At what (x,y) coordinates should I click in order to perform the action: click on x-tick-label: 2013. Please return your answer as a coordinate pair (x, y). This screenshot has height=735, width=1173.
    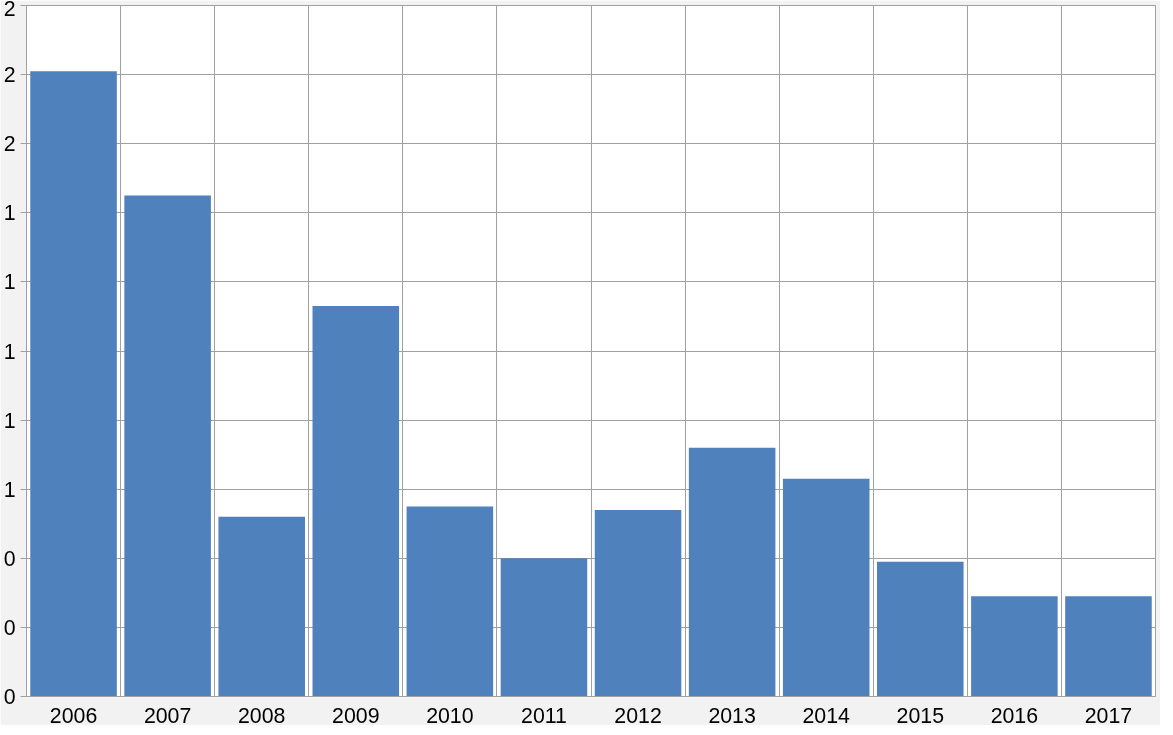
    Looking at the image, I should click on (732, 715).